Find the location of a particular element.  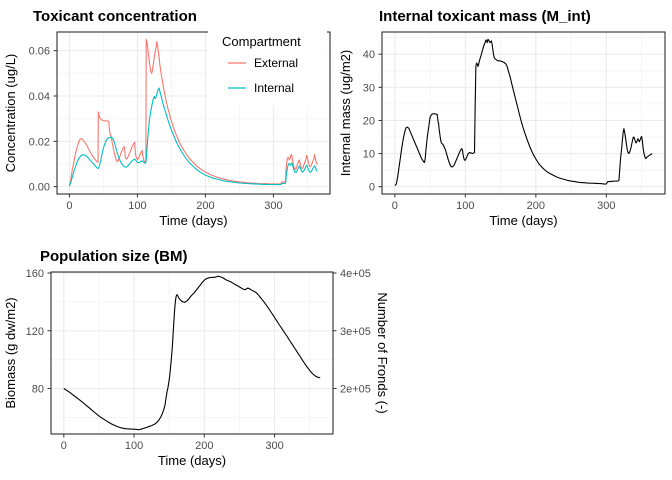

axis-labels: 0 100 200 300 0.00 0.02 0.04 0.06 is located at coordinates (156, 129).